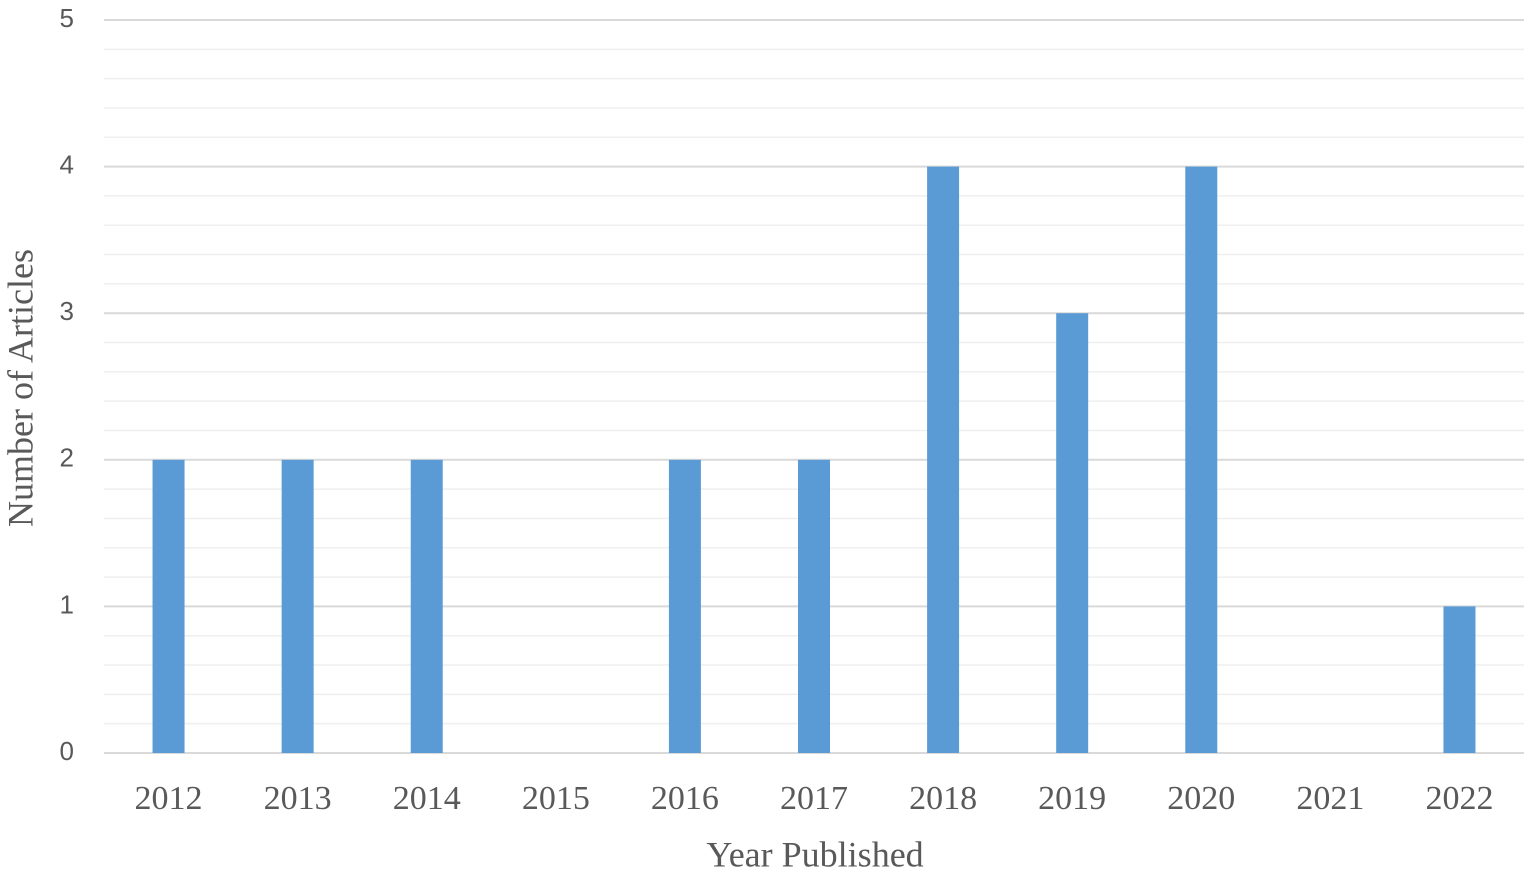  What do you see at coordinates (1072, 798) in the screenshot?
I see `x-tick-label: 2019` at bounding box center [1072, 798].